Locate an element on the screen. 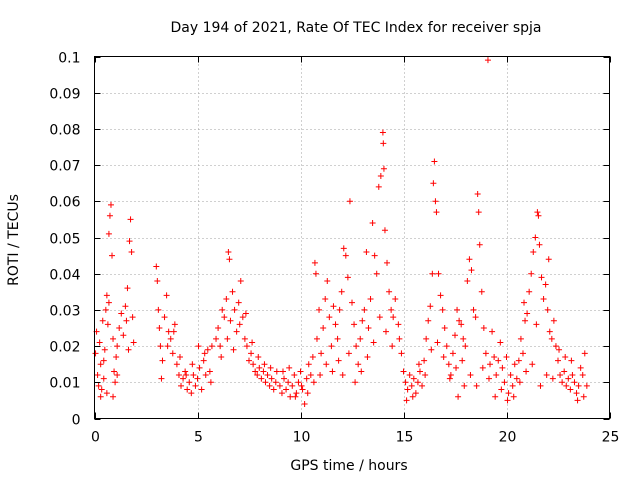 The height and width of the screenshot is (480, 640). y-tick-label: 0.03 is located at coordinates (64, 312).